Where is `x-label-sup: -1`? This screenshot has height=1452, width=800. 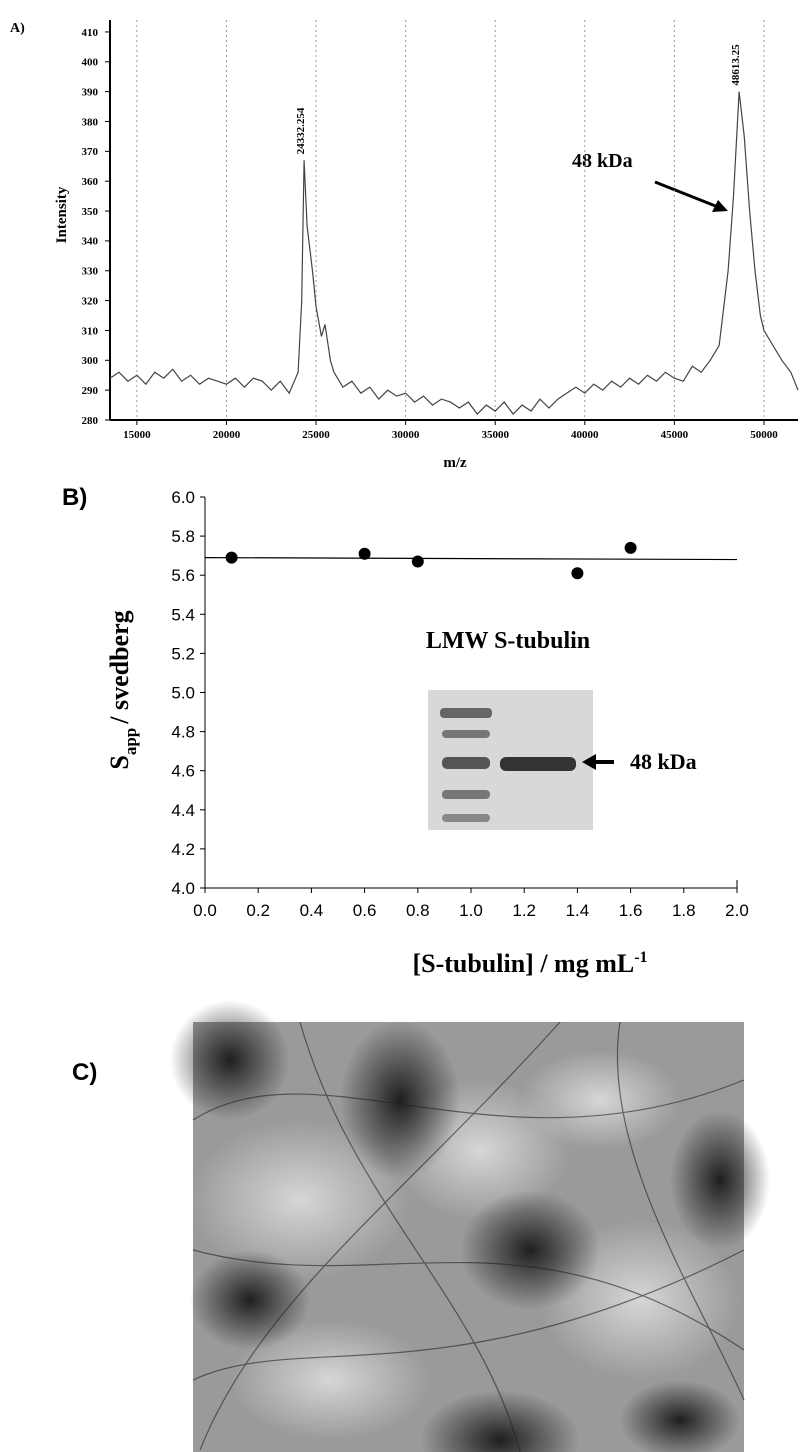
x-label-sup: -1 is located at coordinates (640, 957).